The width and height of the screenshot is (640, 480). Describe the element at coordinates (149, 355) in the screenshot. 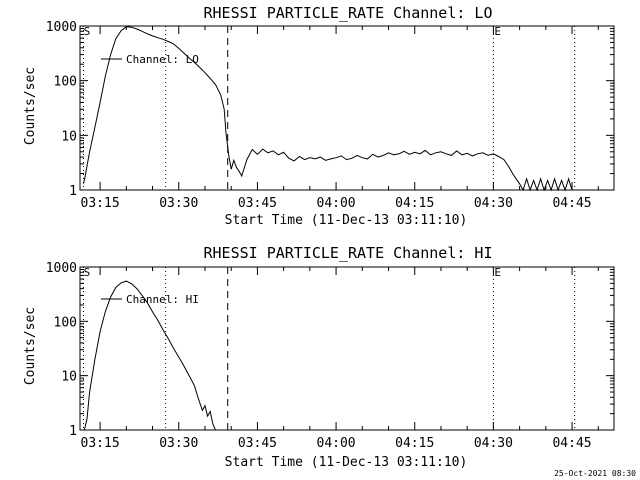

I see `series-line` at that location.